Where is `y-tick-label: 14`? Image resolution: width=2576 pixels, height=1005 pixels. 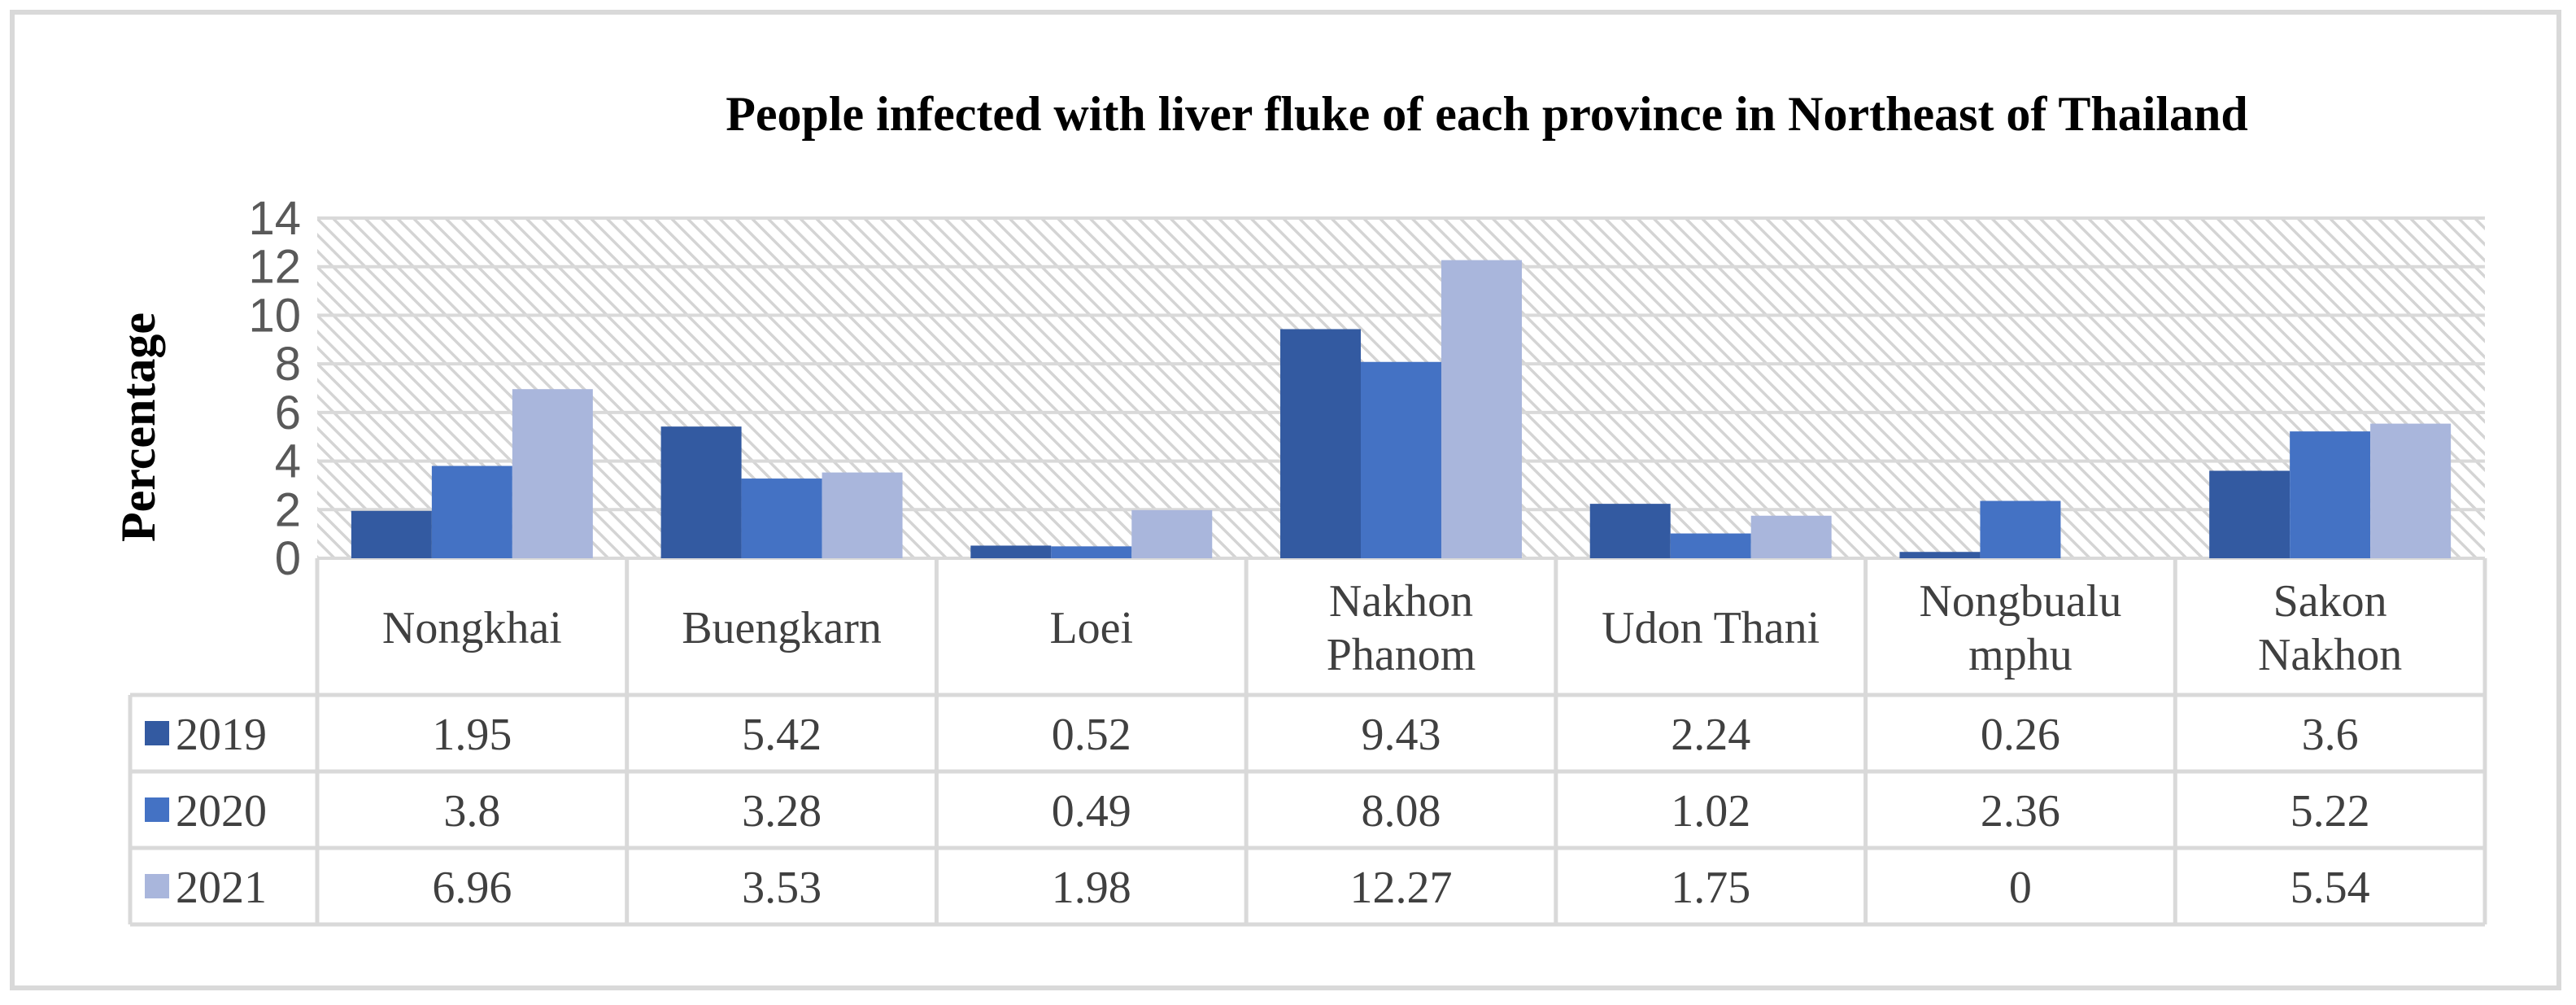 y-tick-label: 14 is located at coordinates (274, 218).